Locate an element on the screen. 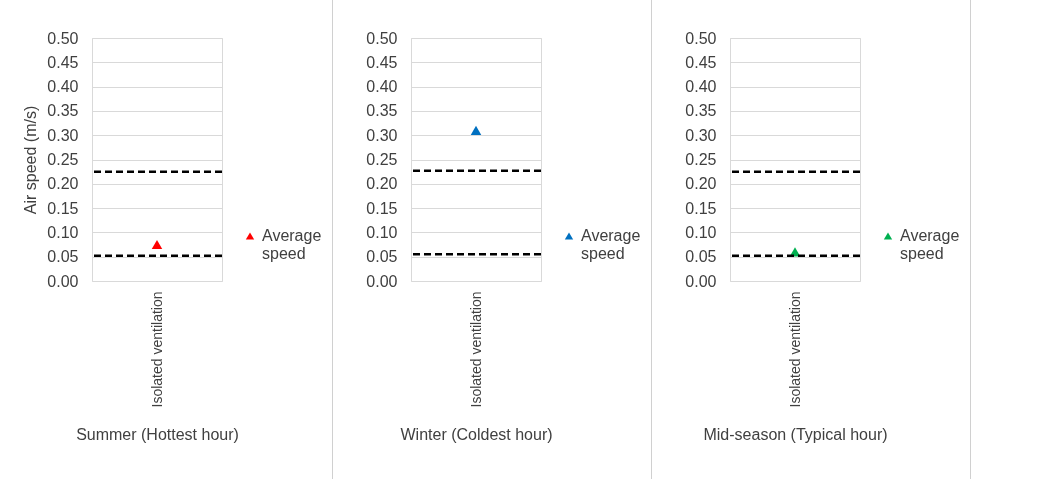 The height and width of the screenshot is (503, 1051). x-axis-title: Winter (Coldest hour) is located at coordinates (476, 435).